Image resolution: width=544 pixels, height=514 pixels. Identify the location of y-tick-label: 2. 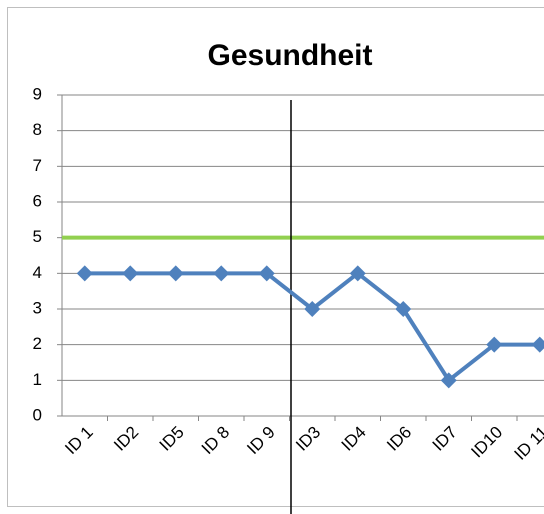
(37, 343).